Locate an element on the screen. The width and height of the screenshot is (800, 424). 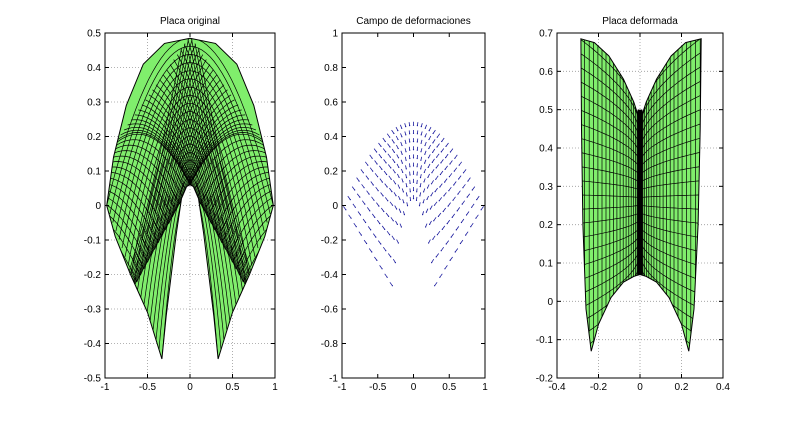
y-tick-label: 0.5 is located at coordinates (546, 110).